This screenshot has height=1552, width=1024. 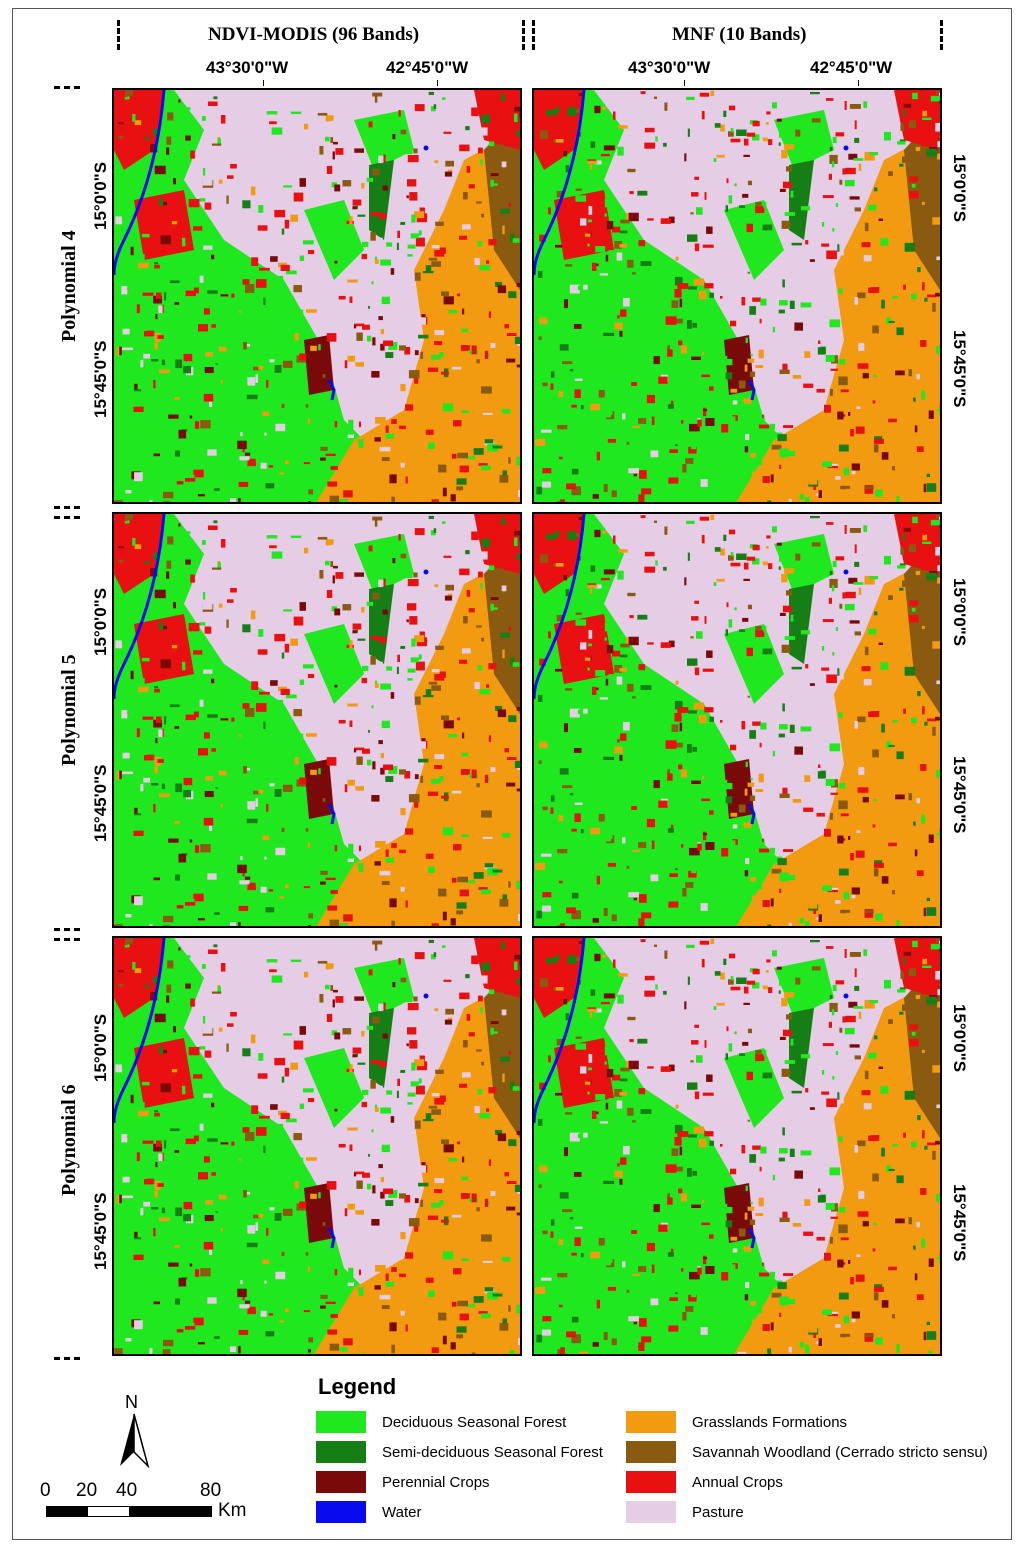 I want to click on legend-label: Pasture, so click(x=718, y=1512).